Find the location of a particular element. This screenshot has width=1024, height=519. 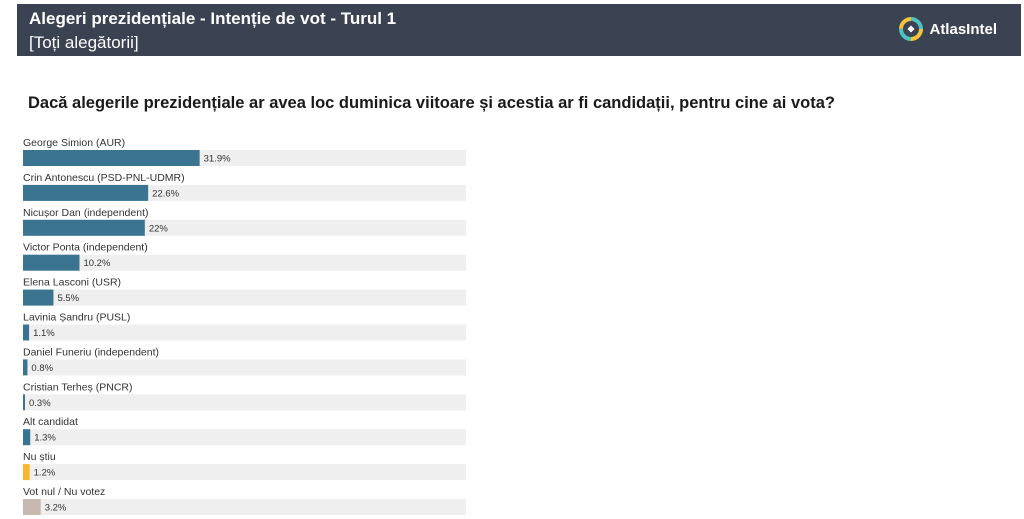

value-label: 22.6% is located at coordinates (165, 193).